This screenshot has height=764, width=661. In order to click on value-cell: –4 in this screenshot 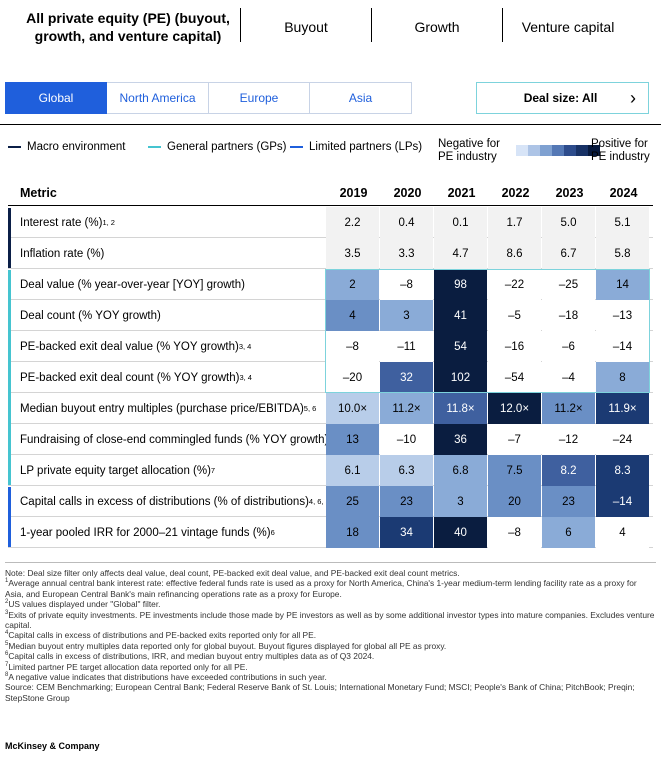, I will do `click(568, 377)`.